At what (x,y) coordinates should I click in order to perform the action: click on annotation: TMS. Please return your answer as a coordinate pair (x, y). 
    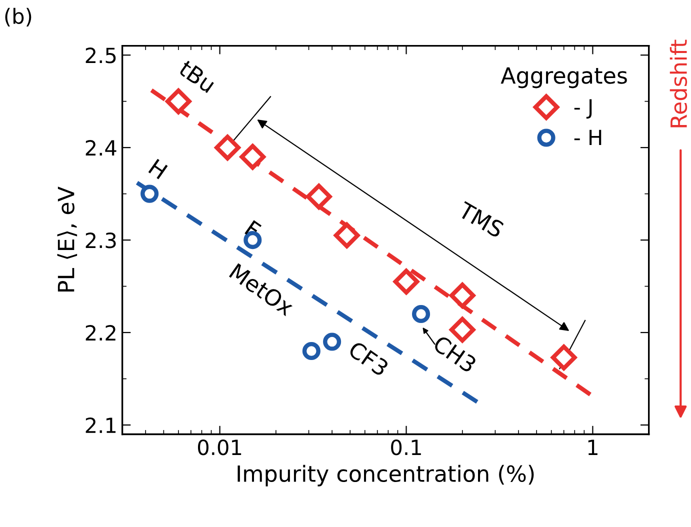
    Looking at the image, I should click on (480, 219).